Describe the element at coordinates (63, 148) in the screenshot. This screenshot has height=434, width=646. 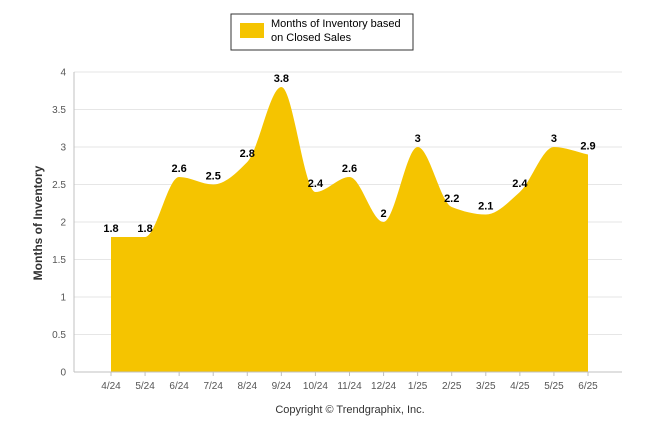
I see `y-tick-label: 3` at that location.